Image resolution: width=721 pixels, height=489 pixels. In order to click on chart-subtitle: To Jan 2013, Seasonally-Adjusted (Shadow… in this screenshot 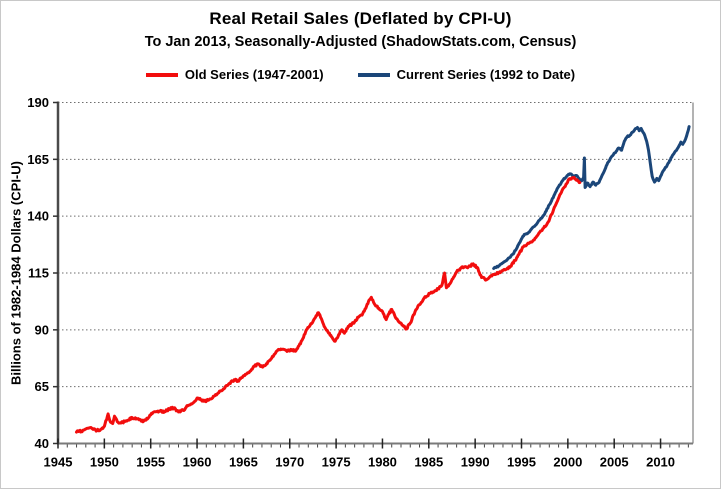, I will do `click(360, 42)`.